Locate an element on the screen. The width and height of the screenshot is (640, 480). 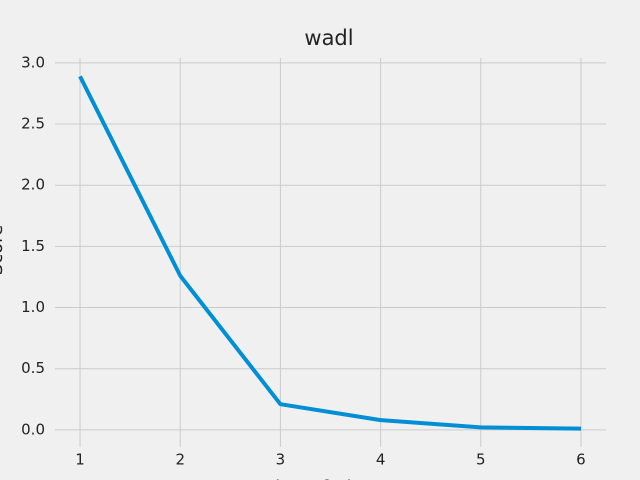
chart-title: wadl is located at coordinates (328, 38).